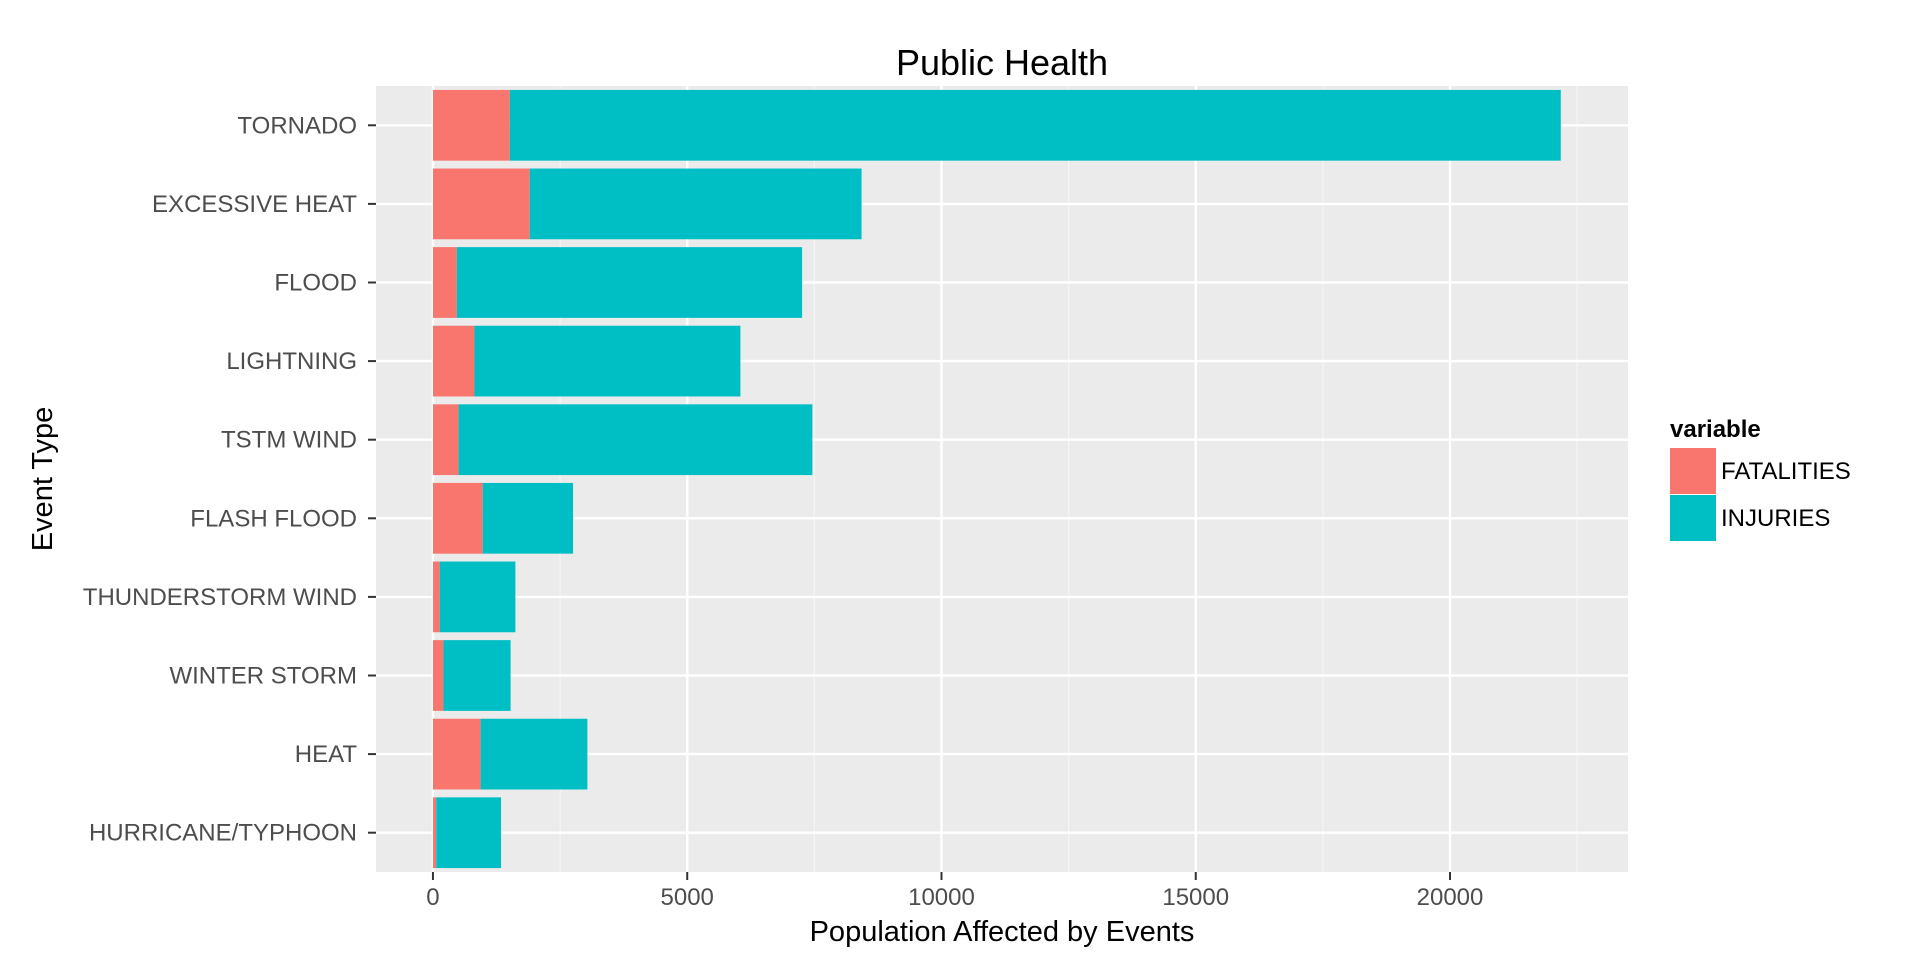 The image size is (1920, 960). I want to click on legend-title: variable, so click(1715, 429).